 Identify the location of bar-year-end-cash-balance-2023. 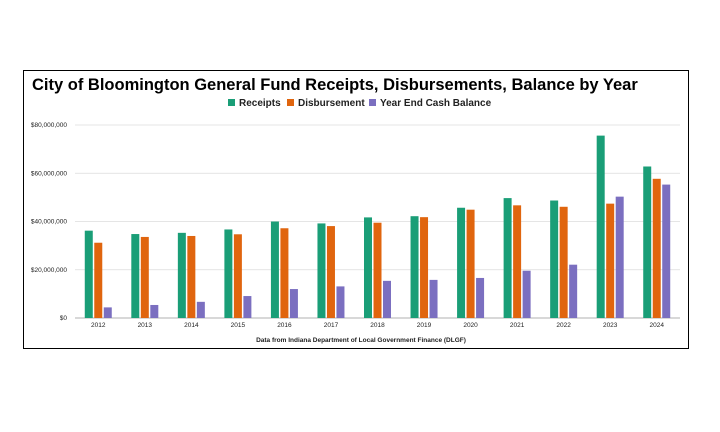
(619, 257).